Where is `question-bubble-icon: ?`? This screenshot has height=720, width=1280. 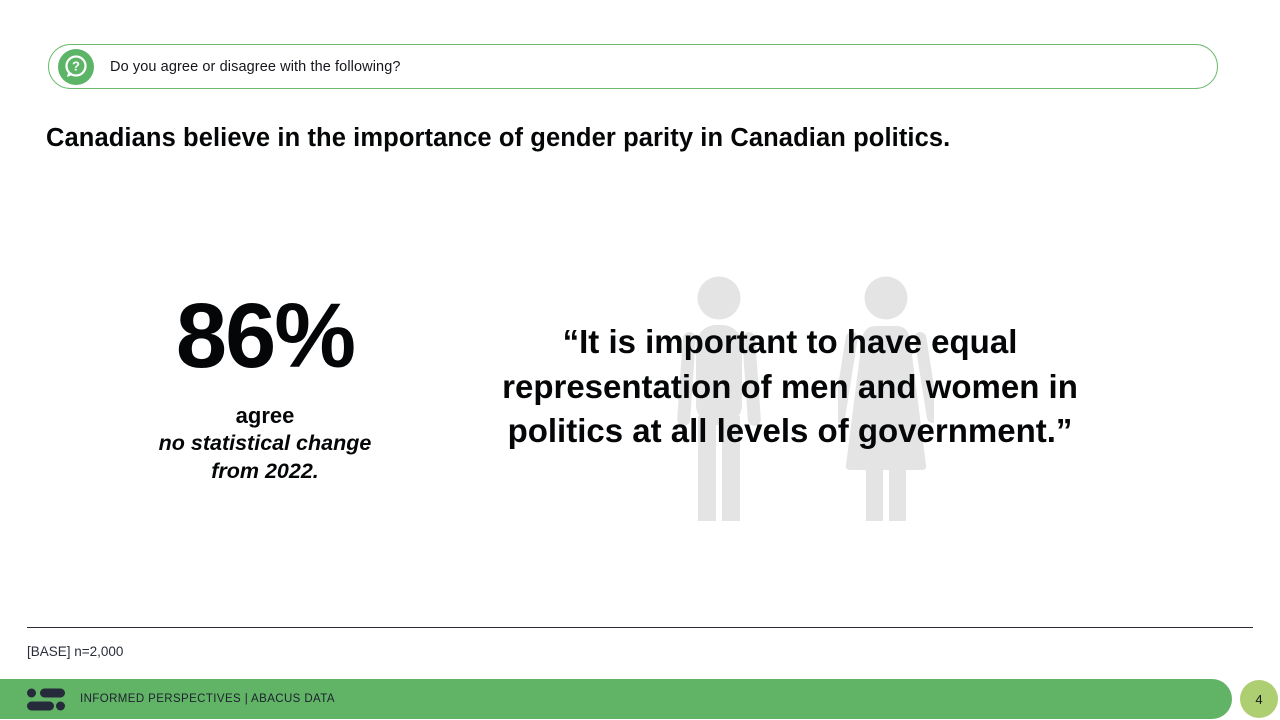
question-bubble-icon: ? is located at coordinates (76, 67).